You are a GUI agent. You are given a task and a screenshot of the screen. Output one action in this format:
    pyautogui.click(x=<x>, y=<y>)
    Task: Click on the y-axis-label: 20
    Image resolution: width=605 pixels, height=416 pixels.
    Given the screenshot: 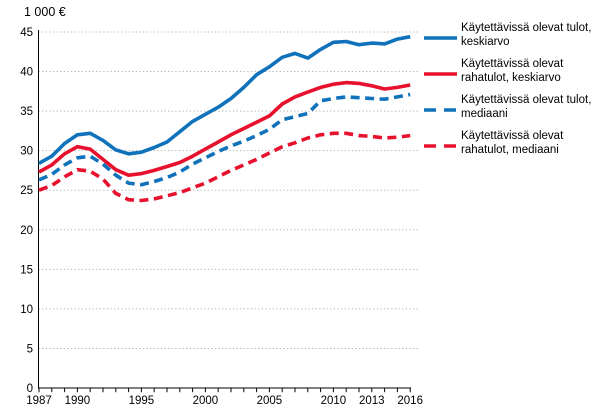 What is the action you would take?
    pyautogui.click(x=26, y=231)
    